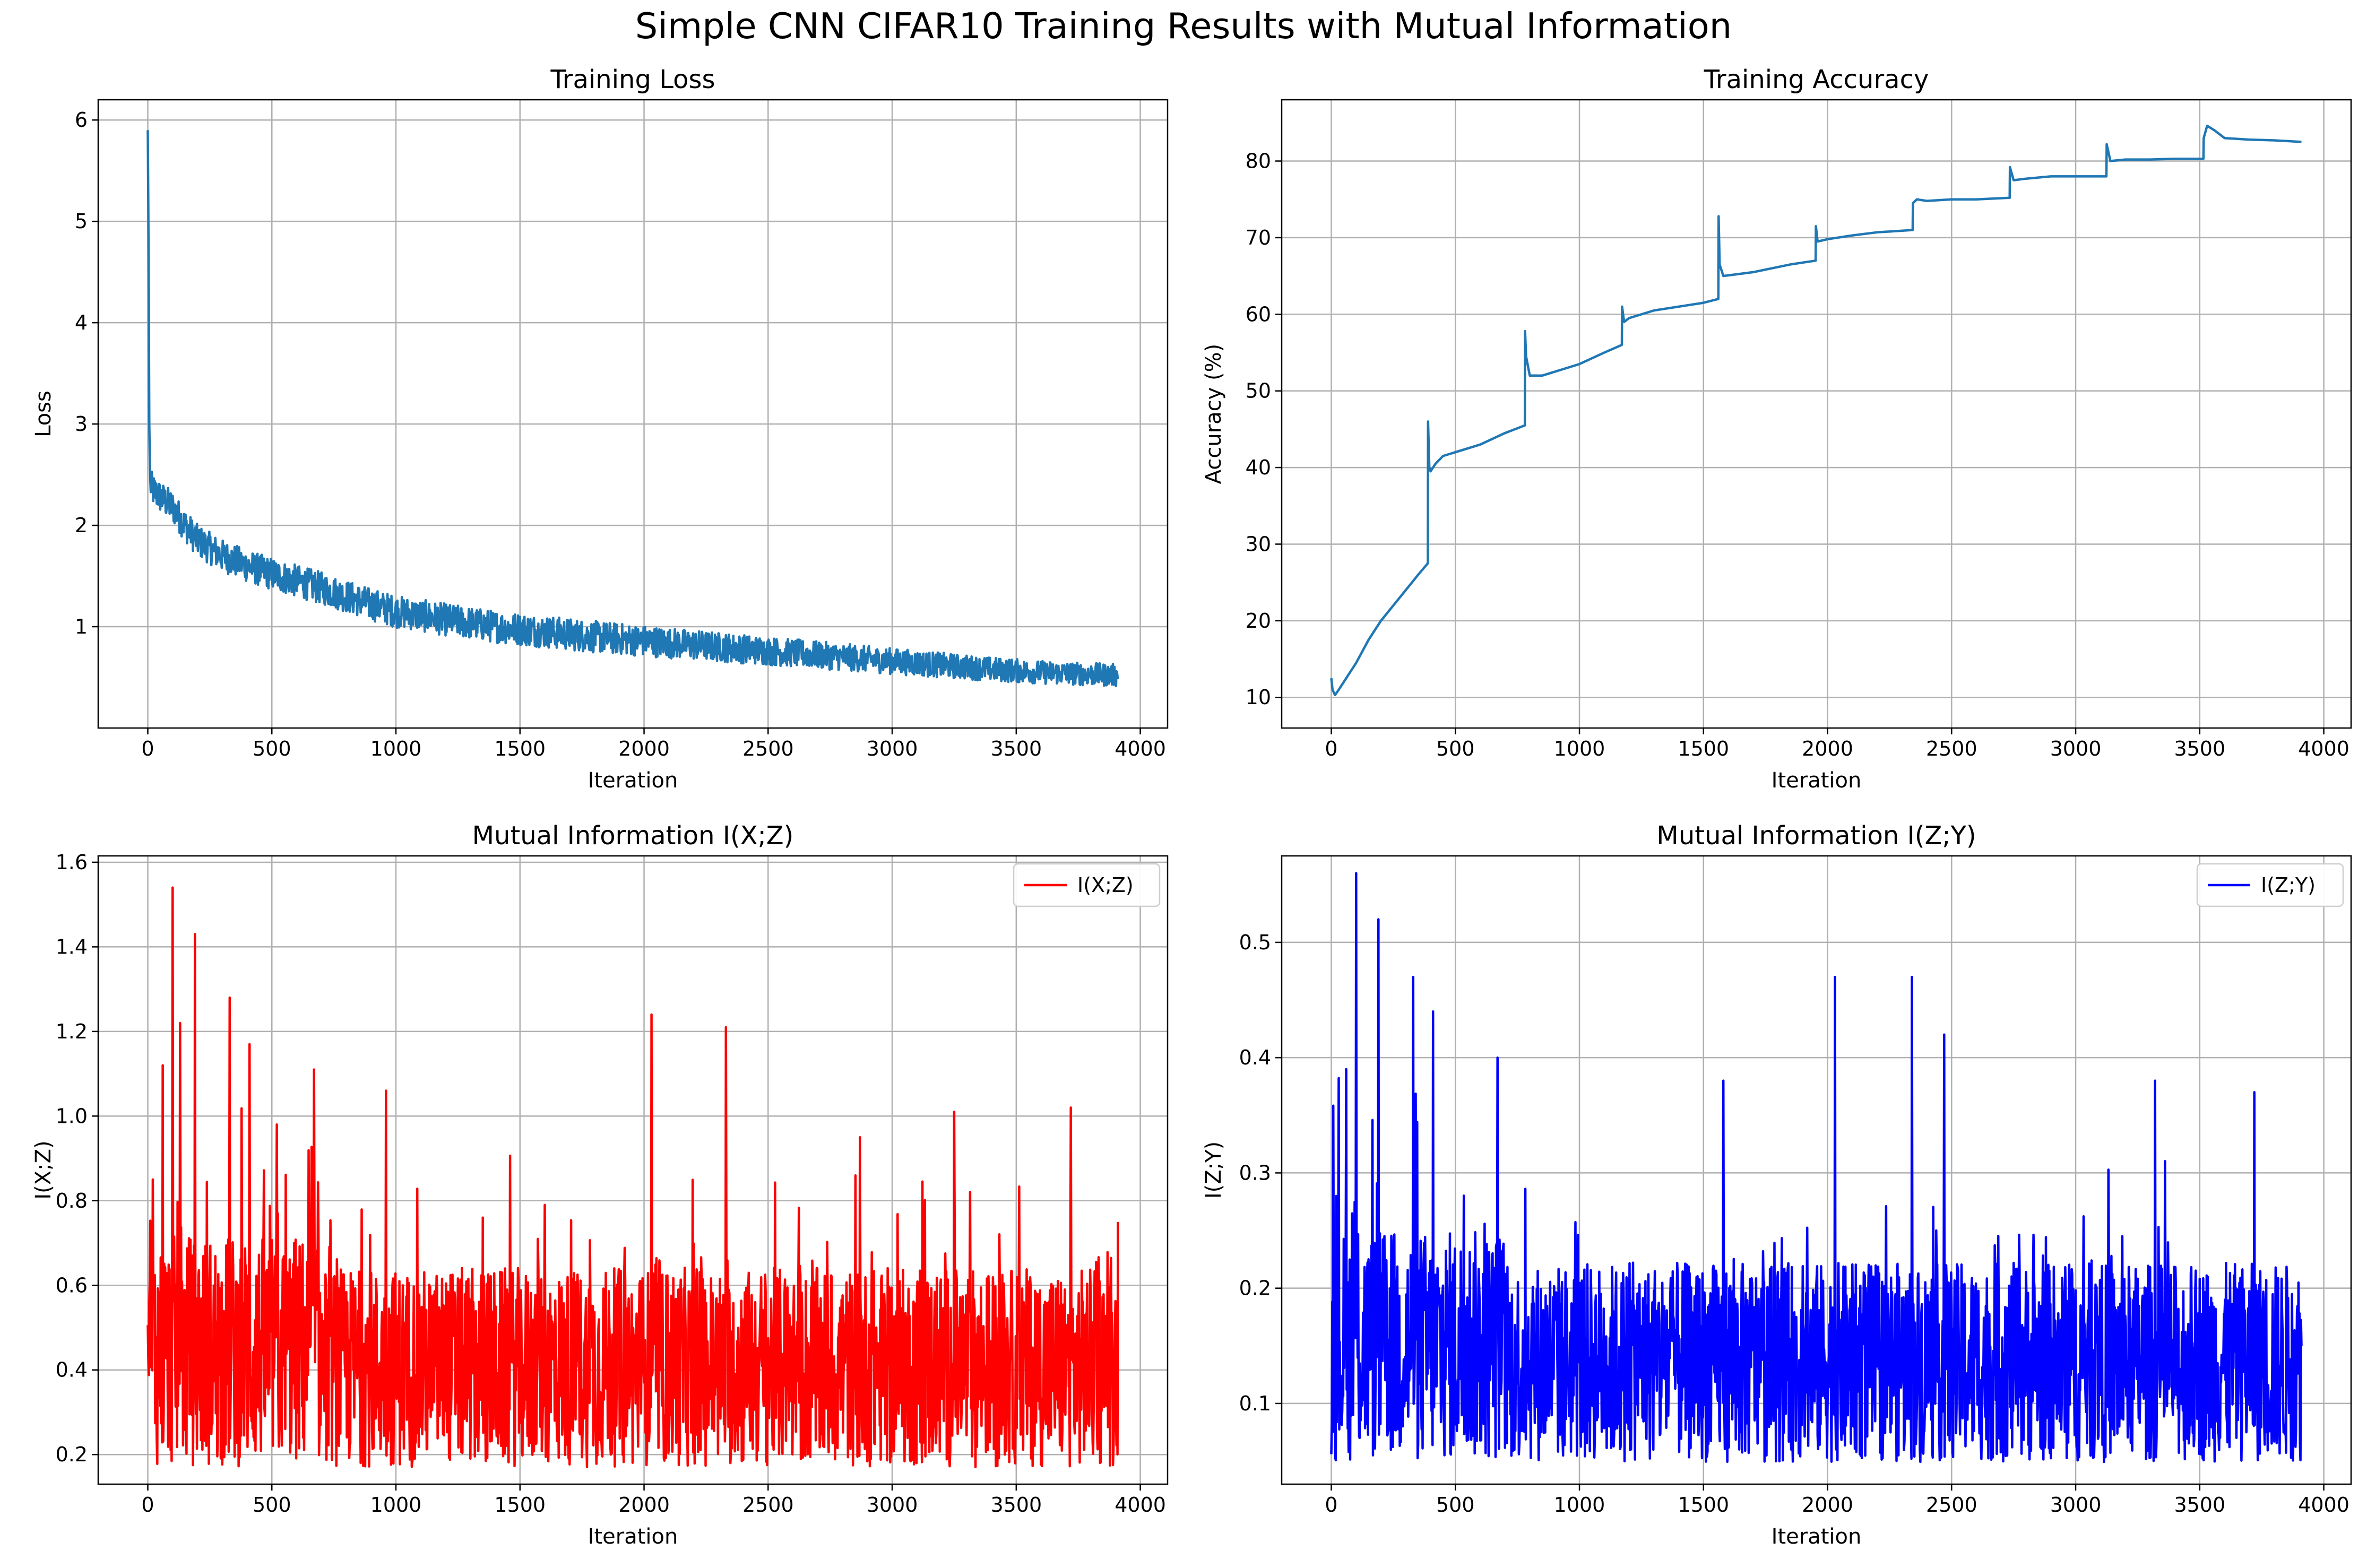 This screenshot has height=1568, width=2367. I want to click on y-tick-label: 6, so click(81, 120).